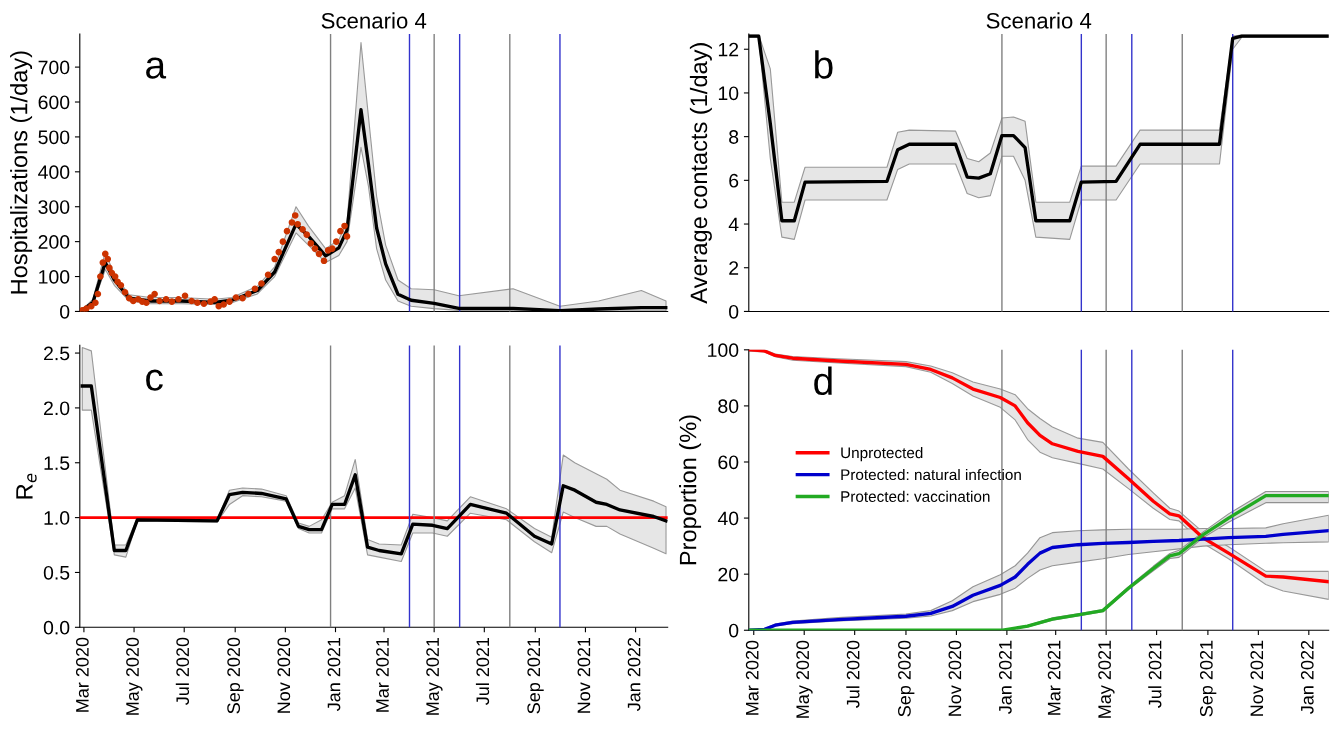 The width and height of the screenshot is (1330, 738). I want to click on y-tick-label: 1.5, so click(57, 463).